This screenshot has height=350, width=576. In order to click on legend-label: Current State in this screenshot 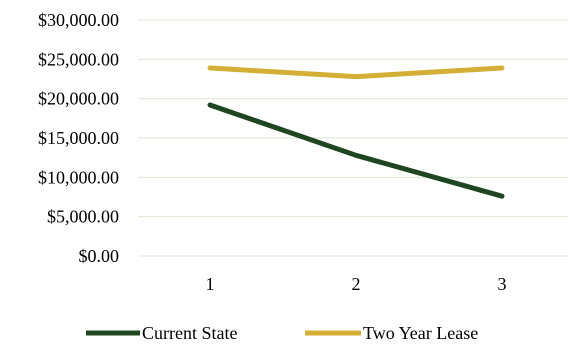, I will do `click(189, 333)`.